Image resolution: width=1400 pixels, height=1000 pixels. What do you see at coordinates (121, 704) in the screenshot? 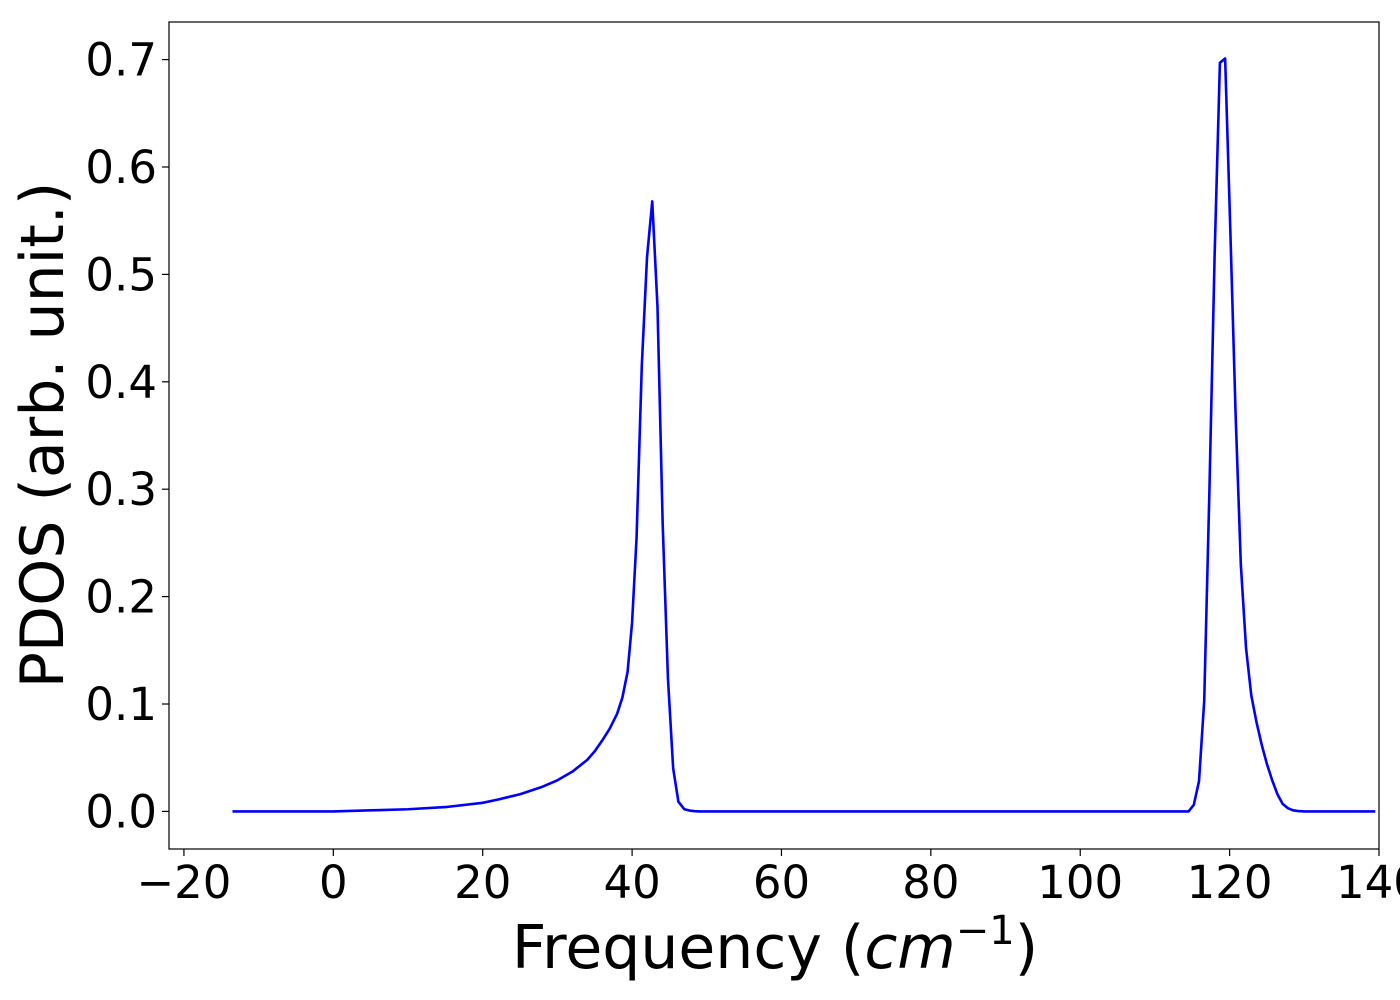
I see `y-tick-label: 0.1` at bounding box center [121, 704].